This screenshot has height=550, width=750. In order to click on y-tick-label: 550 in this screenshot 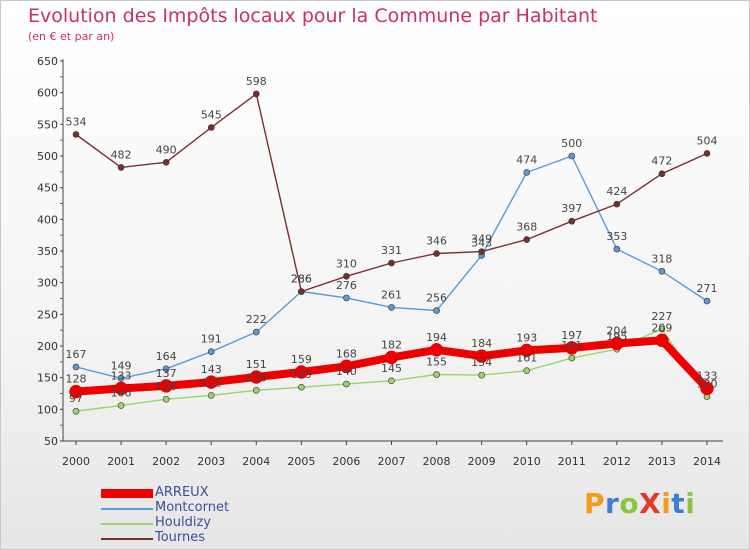, I will do `click(47, 124)`.